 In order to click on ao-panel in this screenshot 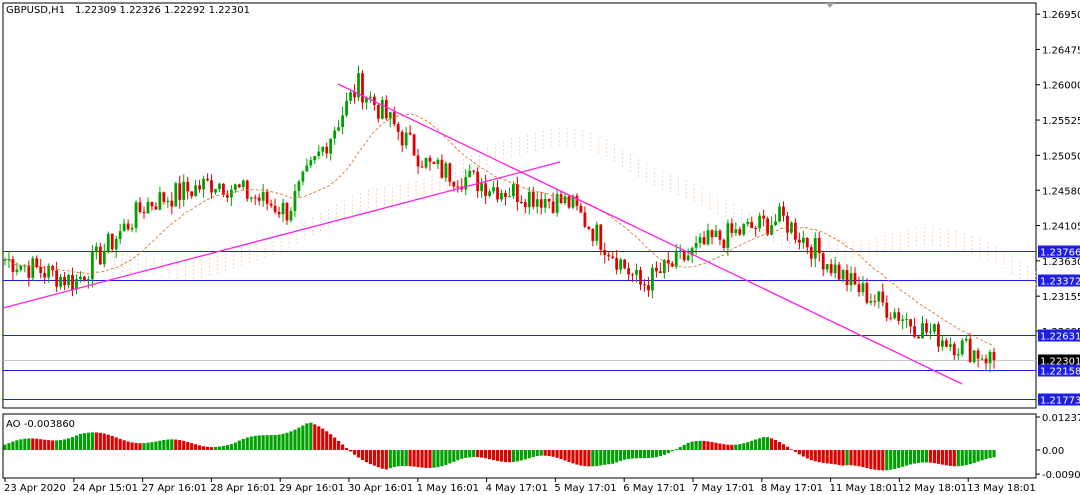, I will do `click(519, 446)`.